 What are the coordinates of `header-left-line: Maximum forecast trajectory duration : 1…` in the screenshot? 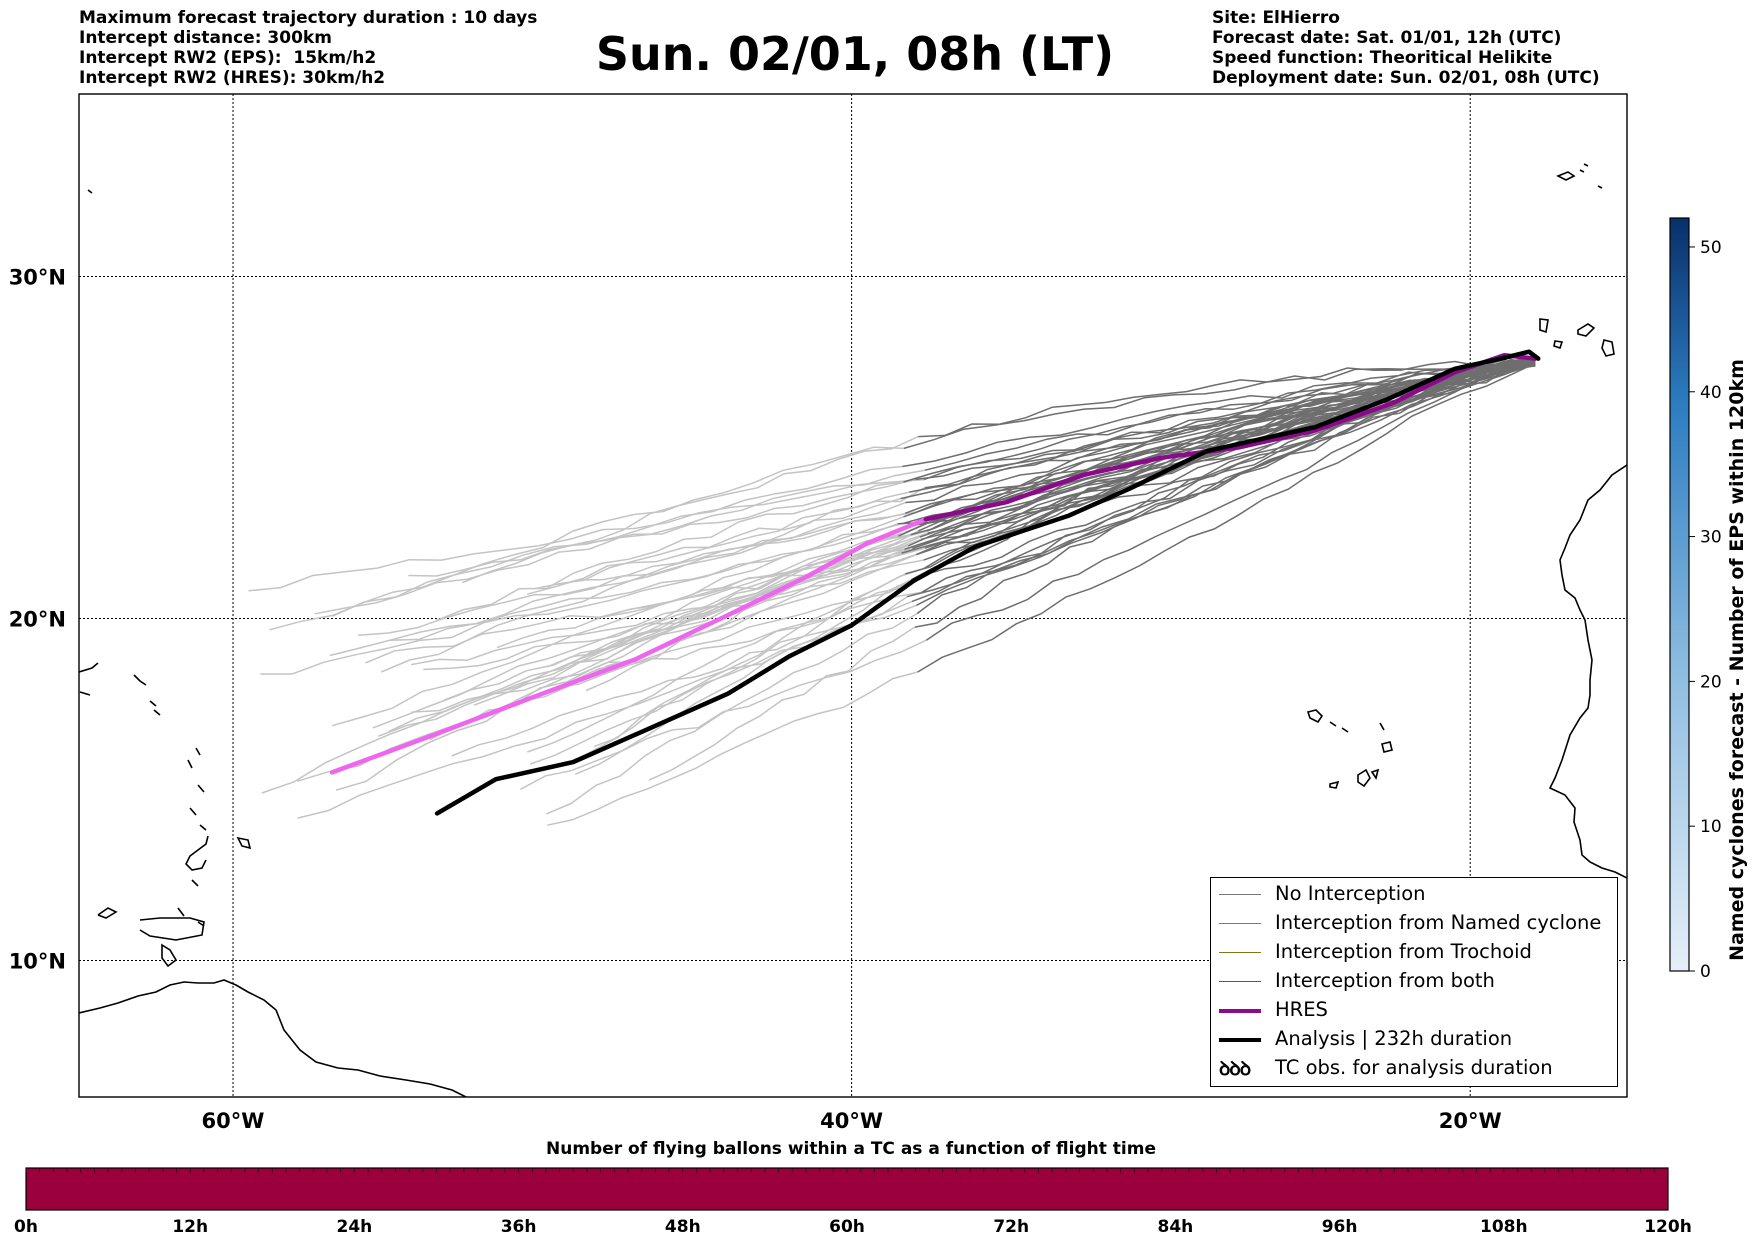 It's located at (308, 18).